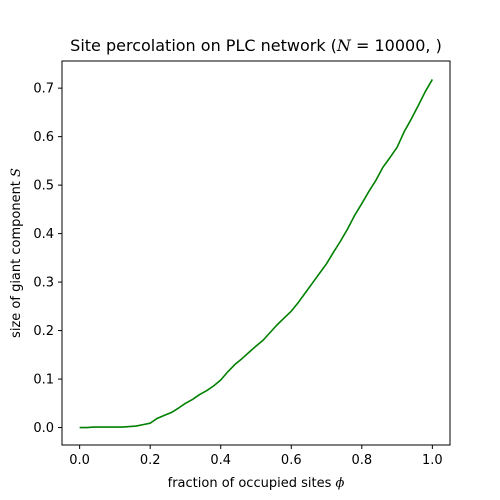 The width and height of the screenshot is (500, 500). What do you see at coordinates (43, 283) in the screenshot?
I see `y-tick-label: 0.3` at bounding box center [43, 283].